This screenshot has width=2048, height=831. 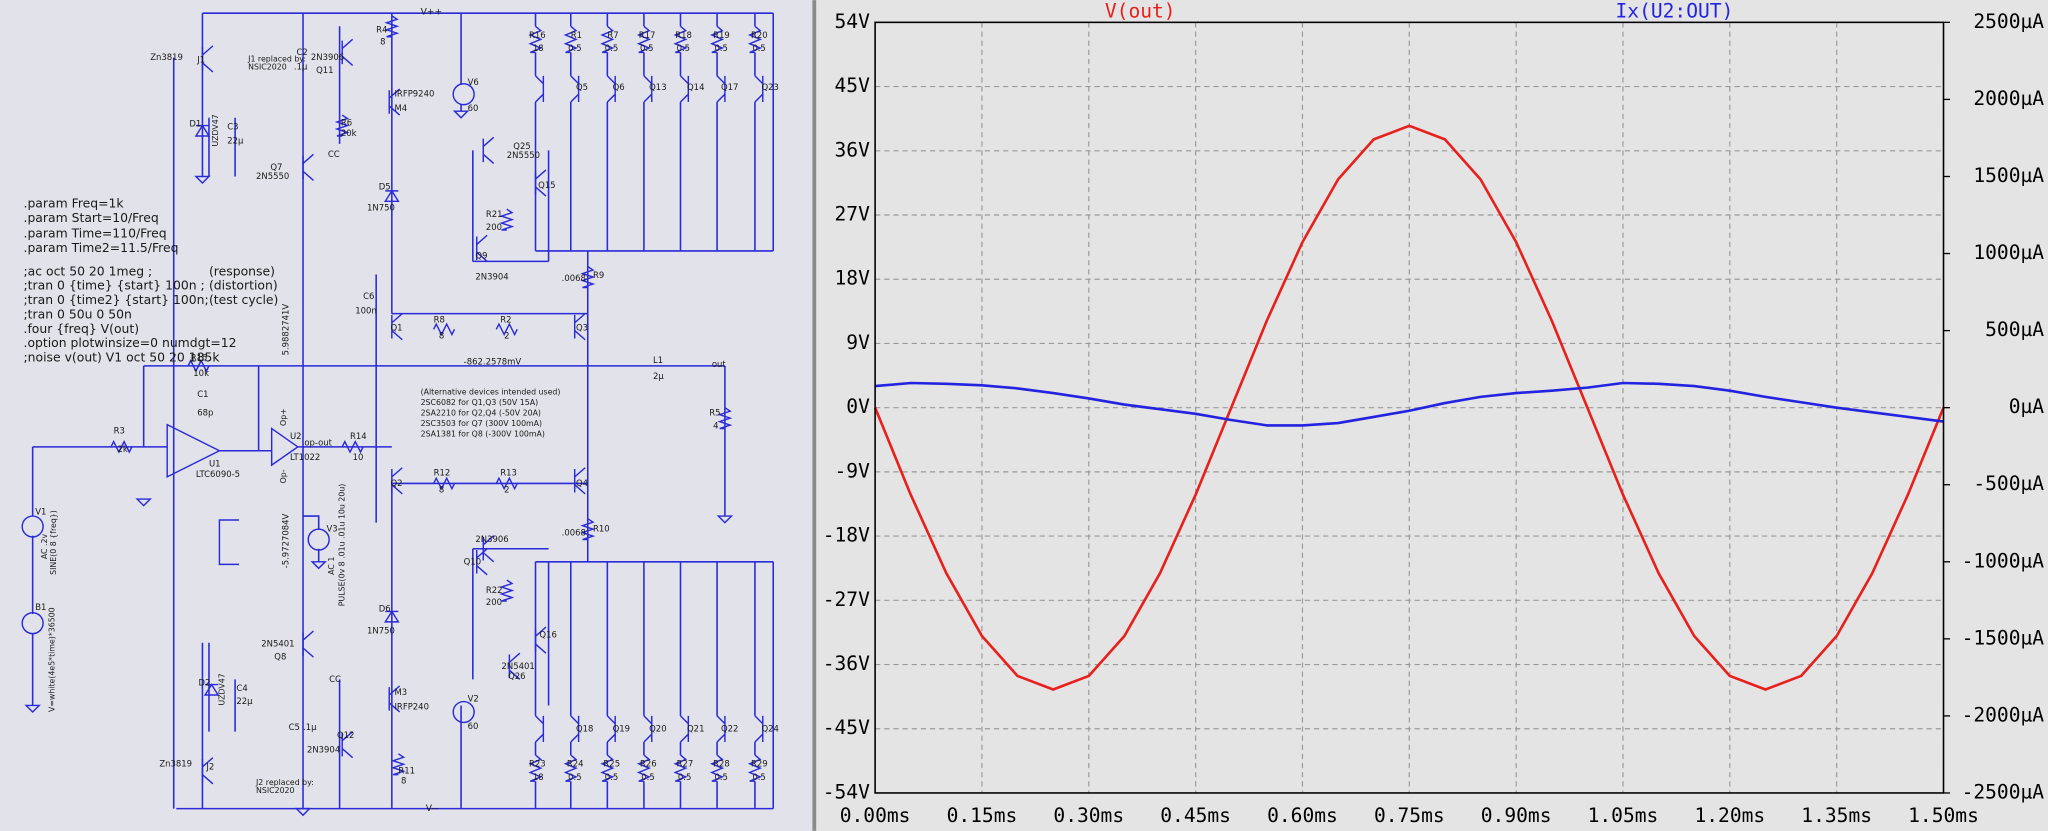 I want to click on component-label: Q11, so click(x=324, y=70).